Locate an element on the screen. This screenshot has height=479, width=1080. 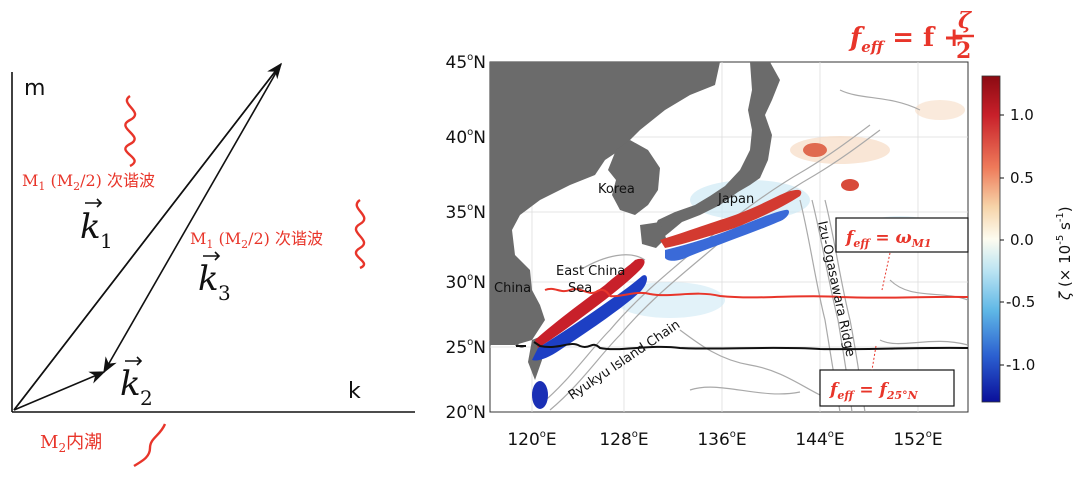
vorticity-positive-east is located at coordinates (731, 218).